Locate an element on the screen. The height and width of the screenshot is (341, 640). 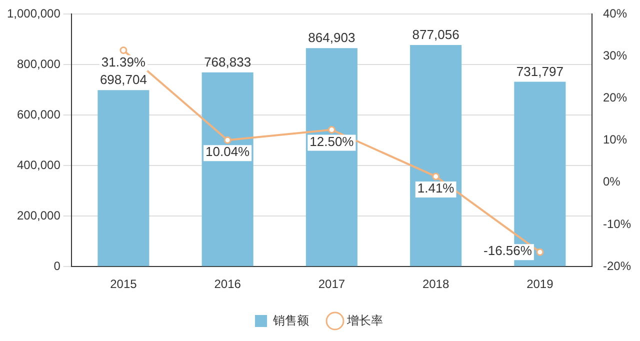
y2-tick-label: 10% is located at coordinates (615, 139).